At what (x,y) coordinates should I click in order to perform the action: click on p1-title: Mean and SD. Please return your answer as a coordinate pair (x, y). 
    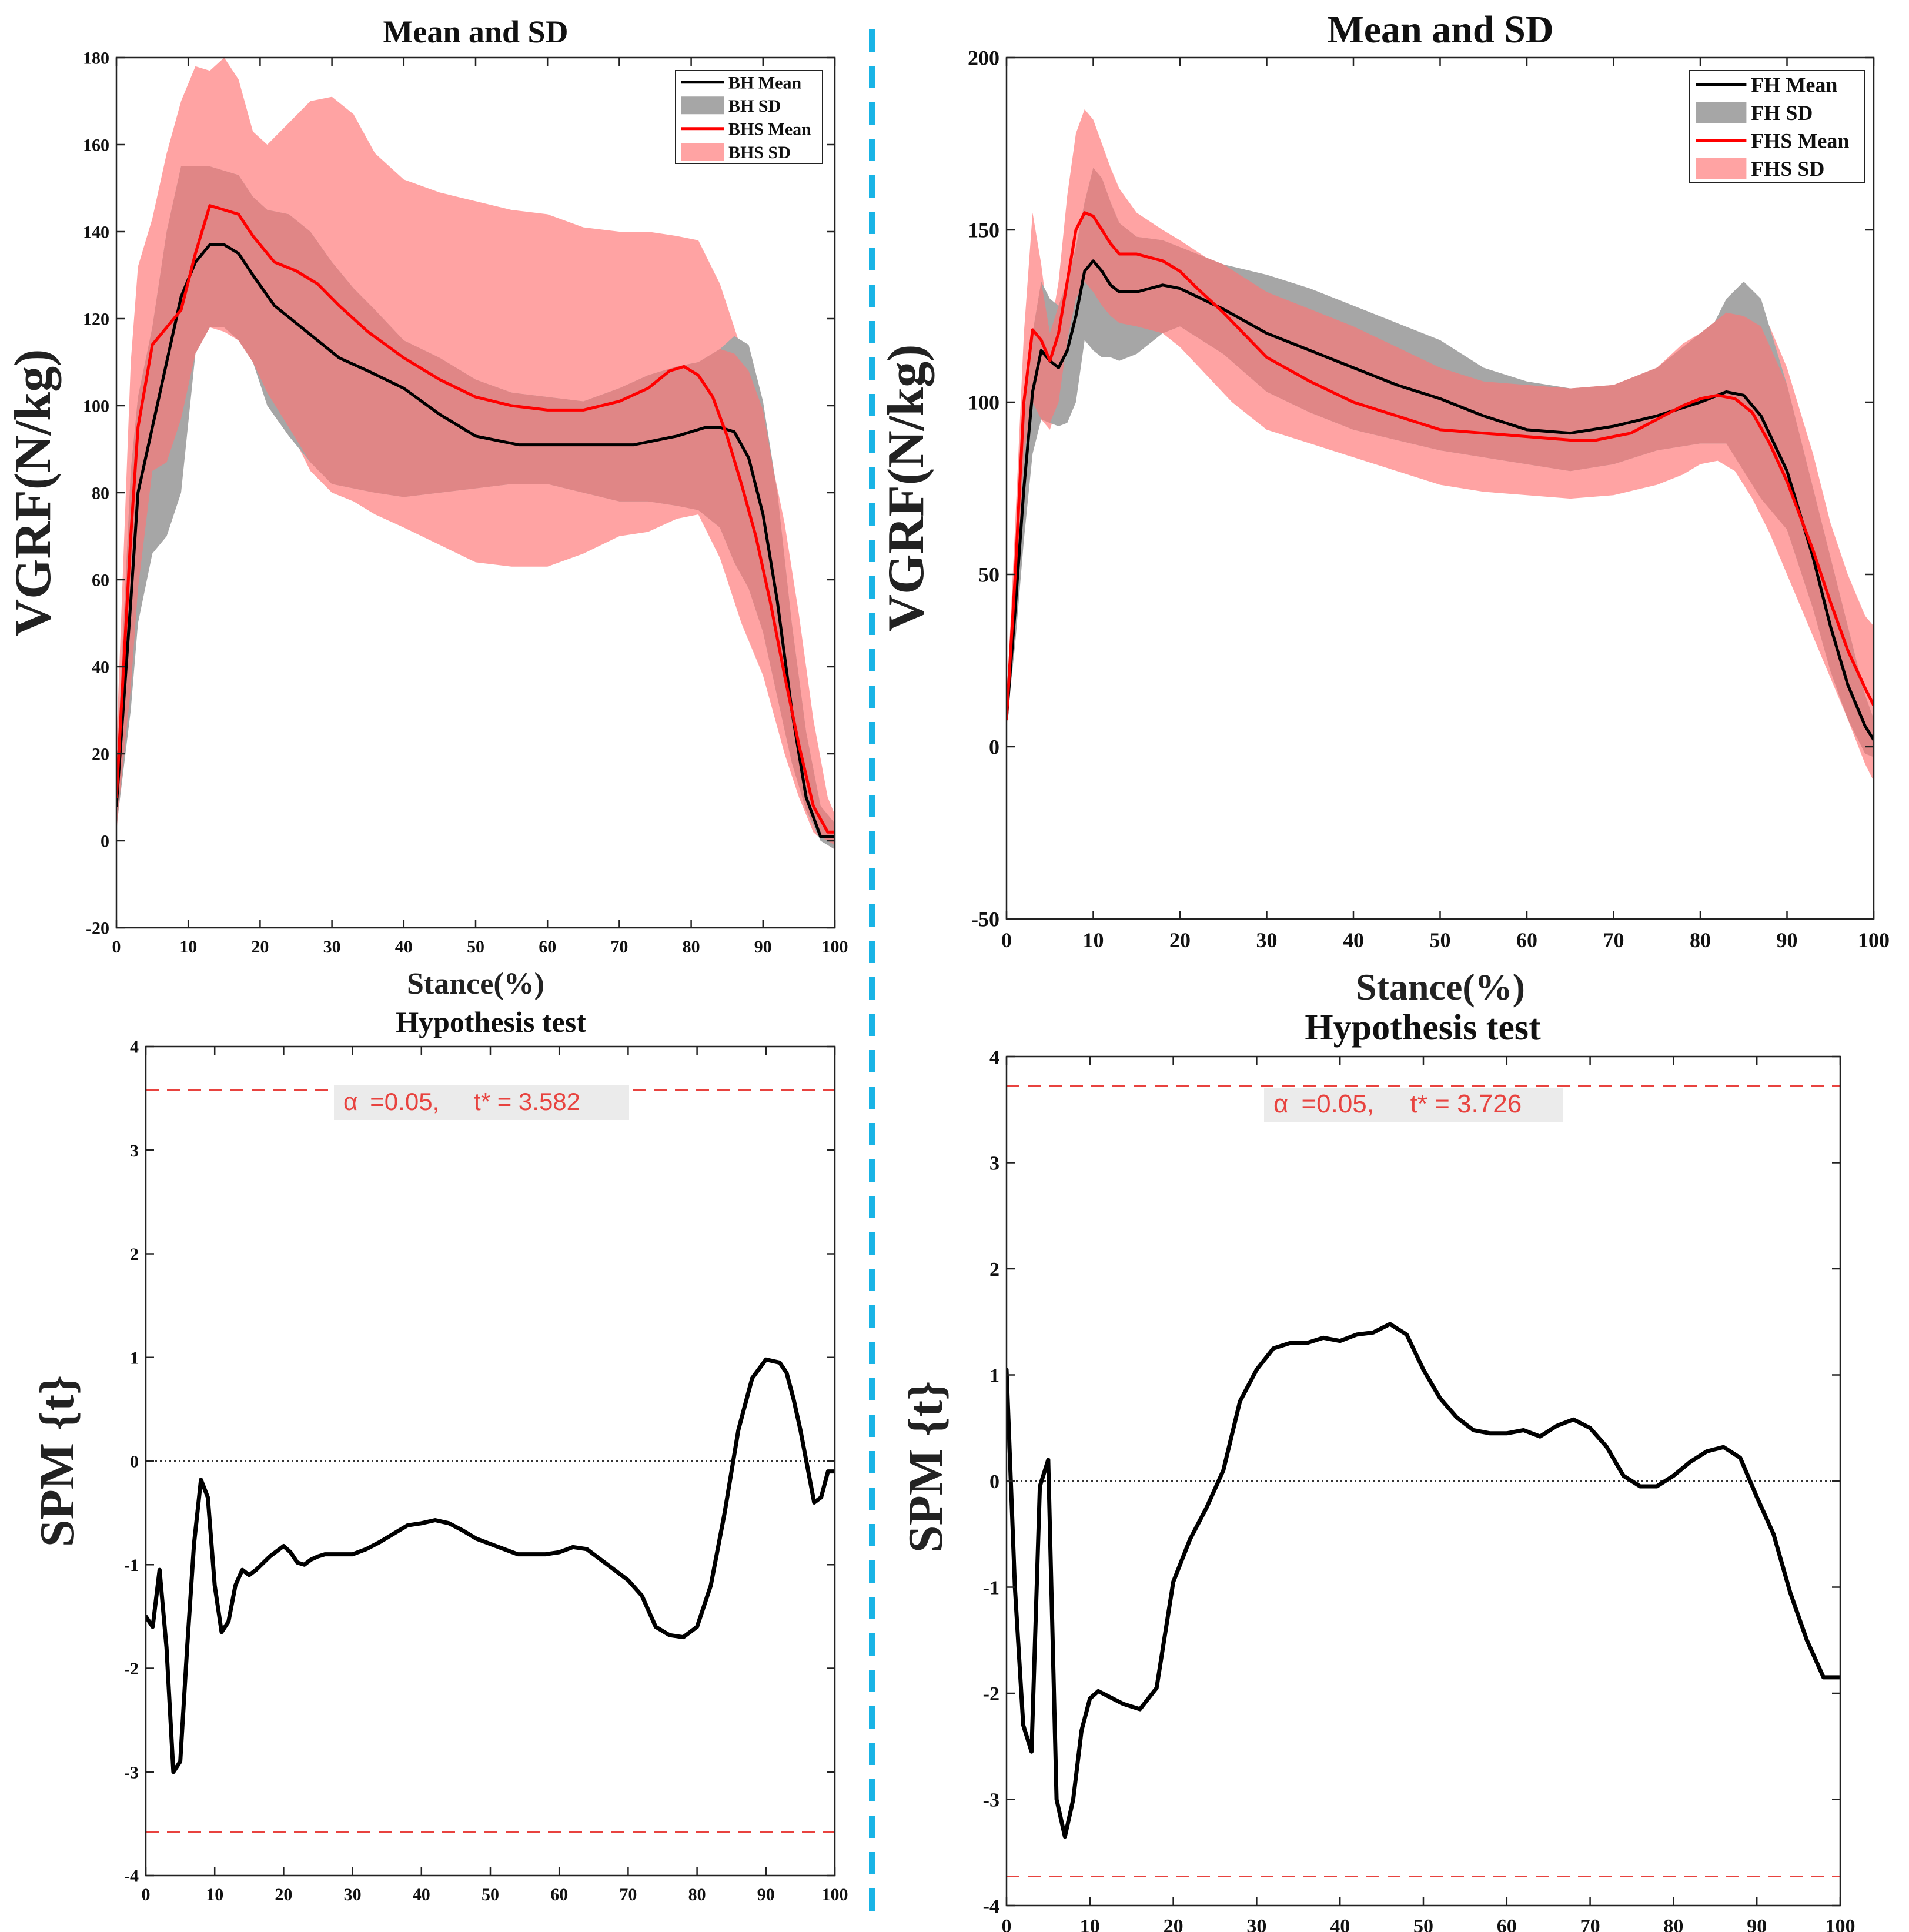
    Looking at the image, I should click on (475, 31).